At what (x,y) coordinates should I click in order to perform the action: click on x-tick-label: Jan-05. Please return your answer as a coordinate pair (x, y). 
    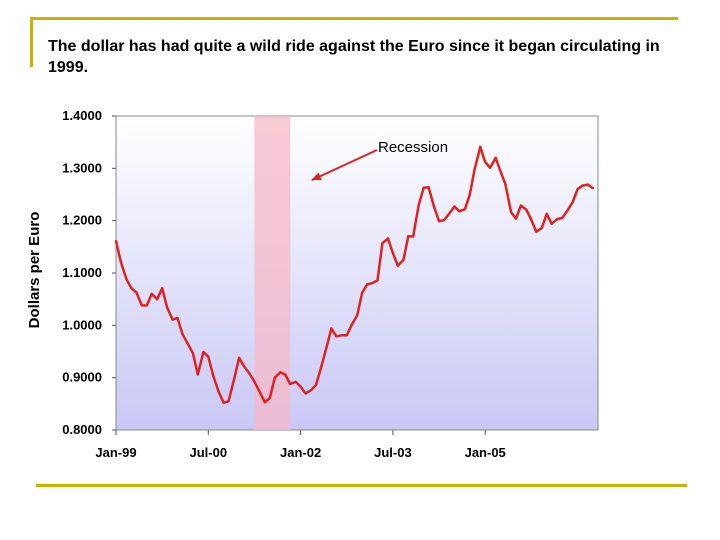
    Looking at the image, I should click on (485, 452).